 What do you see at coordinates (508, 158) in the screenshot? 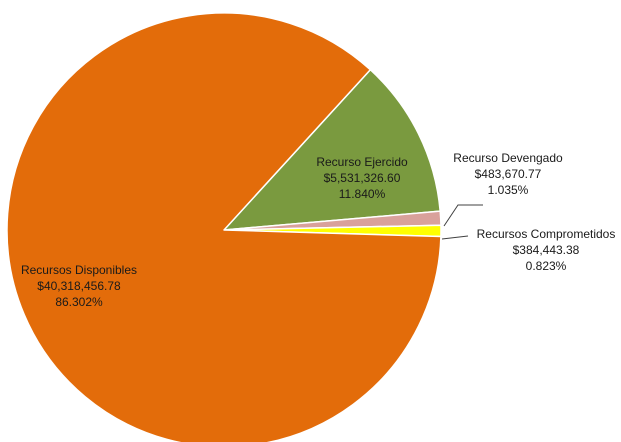
I see `data-label-name: Recurso Devengado` at bounding box center [508, 158].